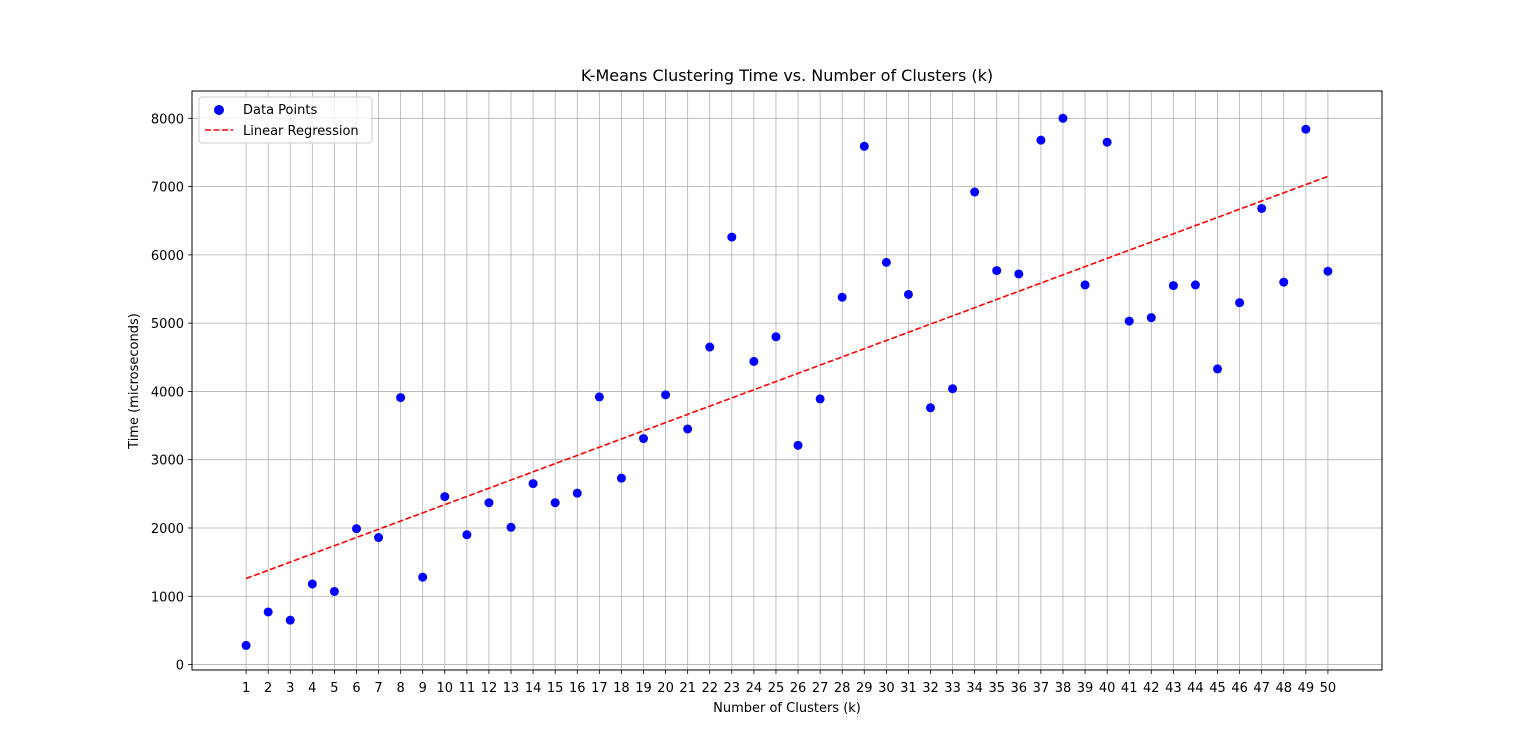 This screenshot has width=1536, height=754. What do you see at coordinates (952, 688) in the screenshot?
I see `x-tick-label: 33` at bounding box center [952, 688].